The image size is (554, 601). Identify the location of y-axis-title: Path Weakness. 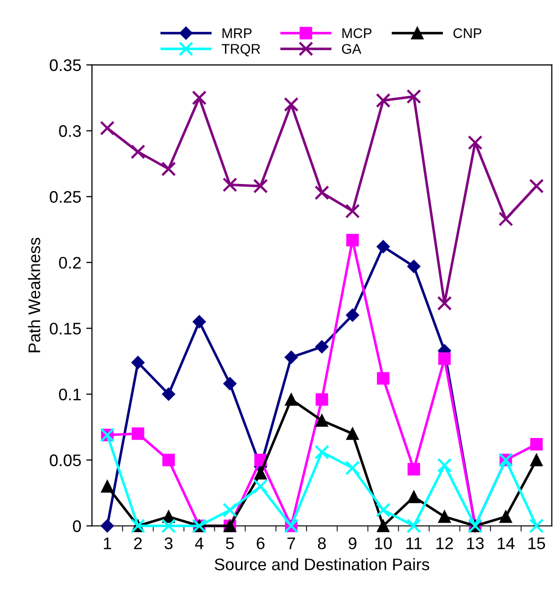
(34, 295).